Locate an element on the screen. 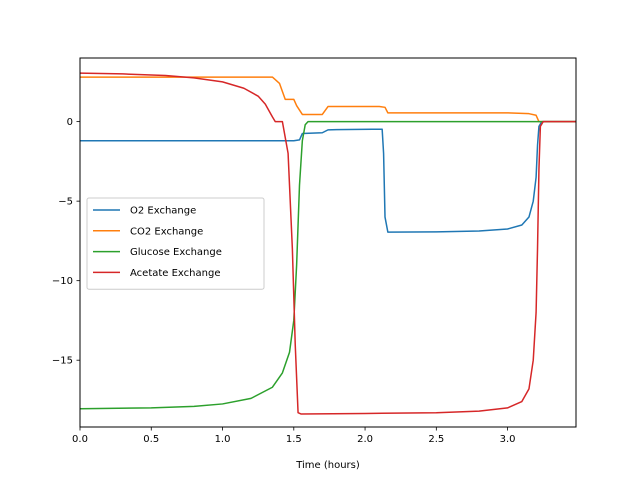 The height and width of the screenshot is (480, 640). x-axis-title: Time (hours) is located at coordinates (327, 465).